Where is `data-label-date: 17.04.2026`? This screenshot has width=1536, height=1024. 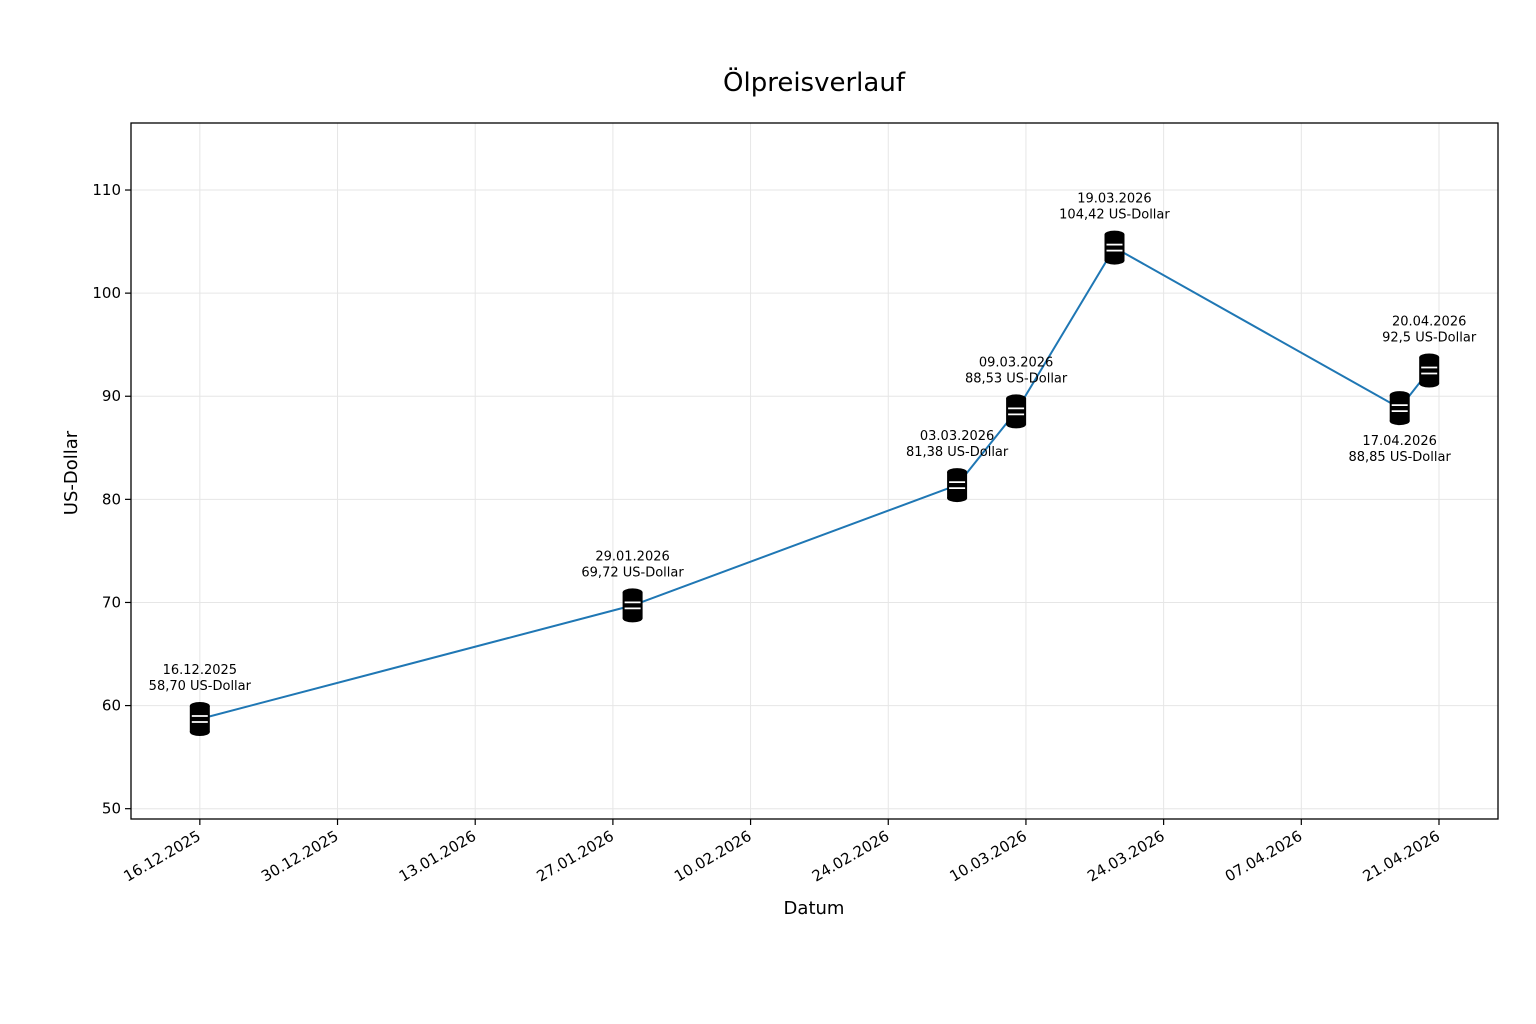 data-label-date: 17.04.2026 is located at coordinates (1399, 441).